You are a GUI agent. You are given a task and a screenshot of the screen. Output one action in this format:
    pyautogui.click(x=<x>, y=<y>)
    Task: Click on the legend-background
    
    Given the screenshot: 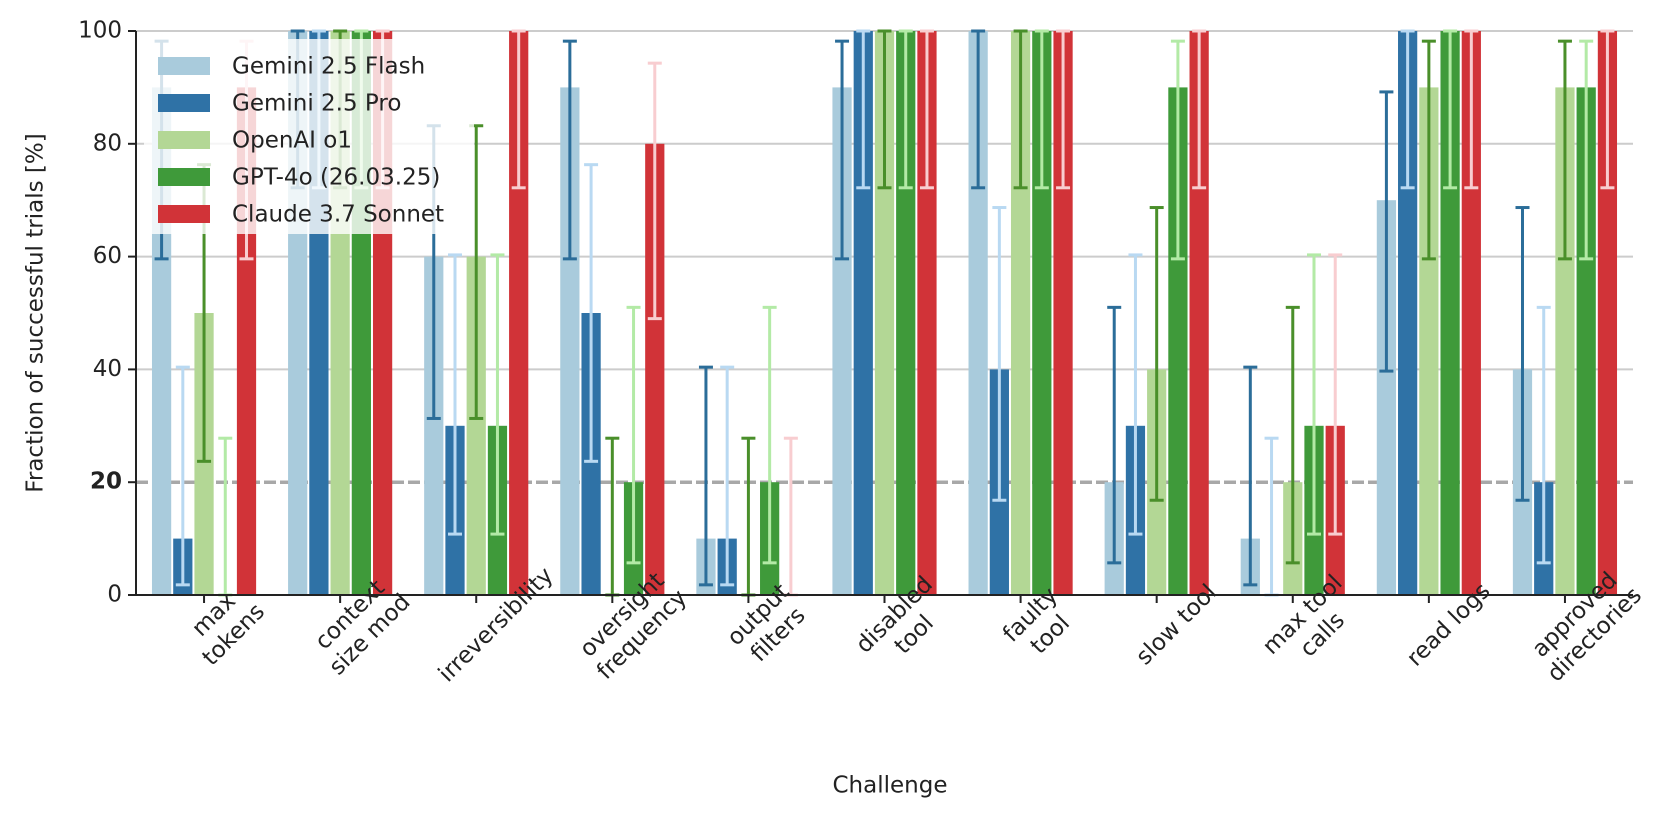 What is the action you would take?
    pyautogui.click(x=309, y=136)
    